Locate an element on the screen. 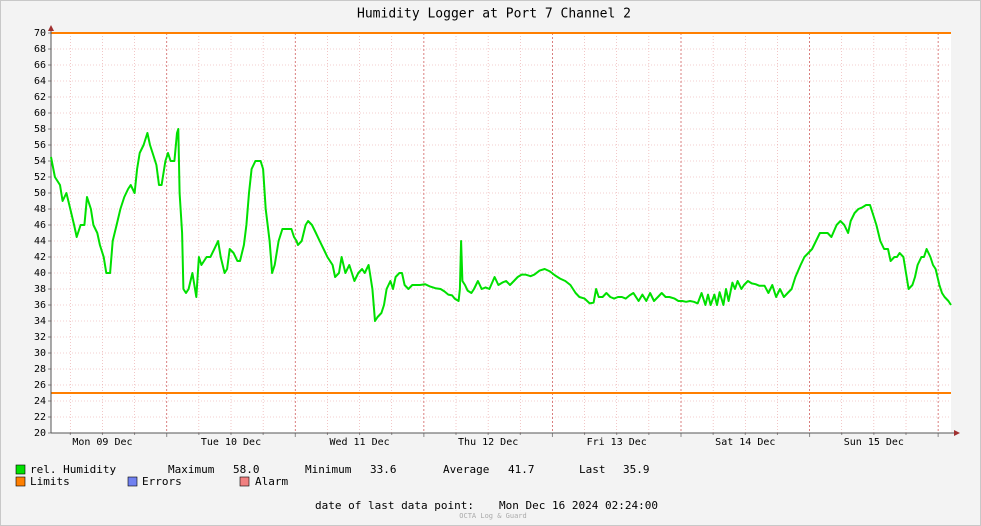 The width and height of the screenshot is (981, 526). stat-value: 33.6 is located at coordinates (383, 469).